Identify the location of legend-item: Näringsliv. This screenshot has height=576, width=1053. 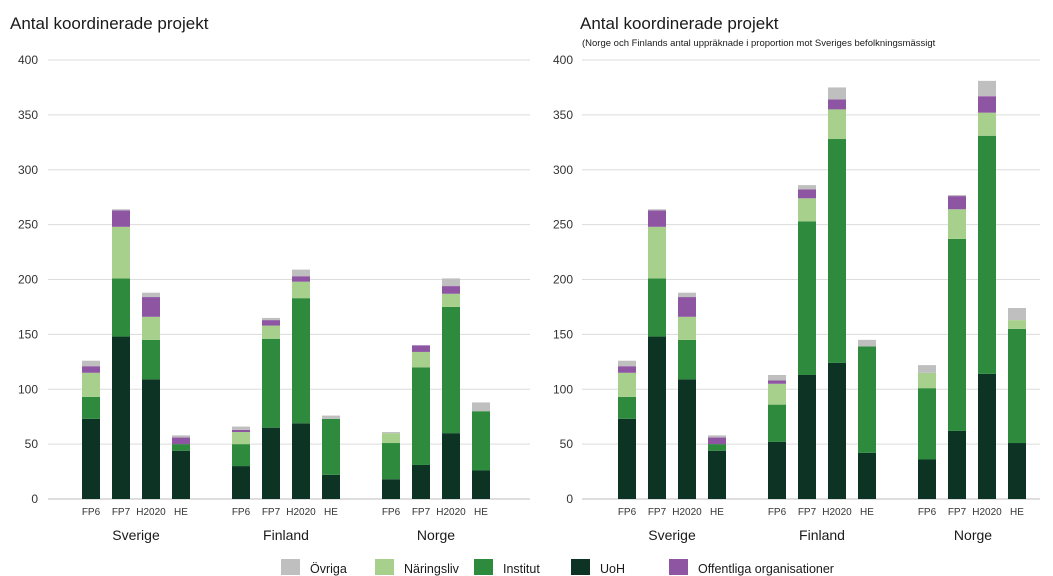
(417, 567).